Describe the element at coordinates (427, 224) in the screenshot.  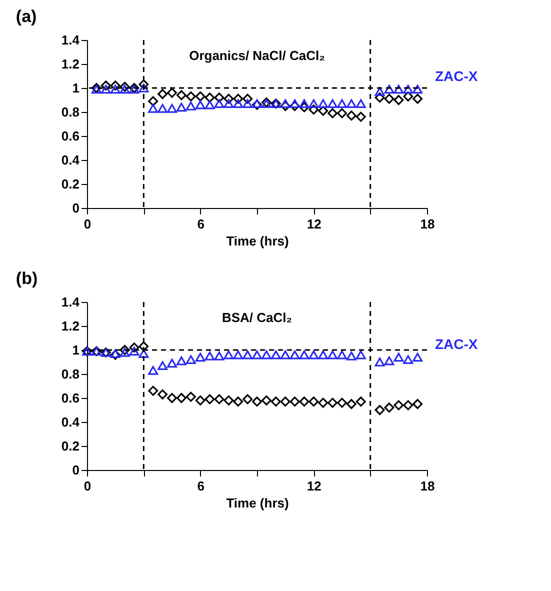
I see `x-tick-label: 18` at that location.